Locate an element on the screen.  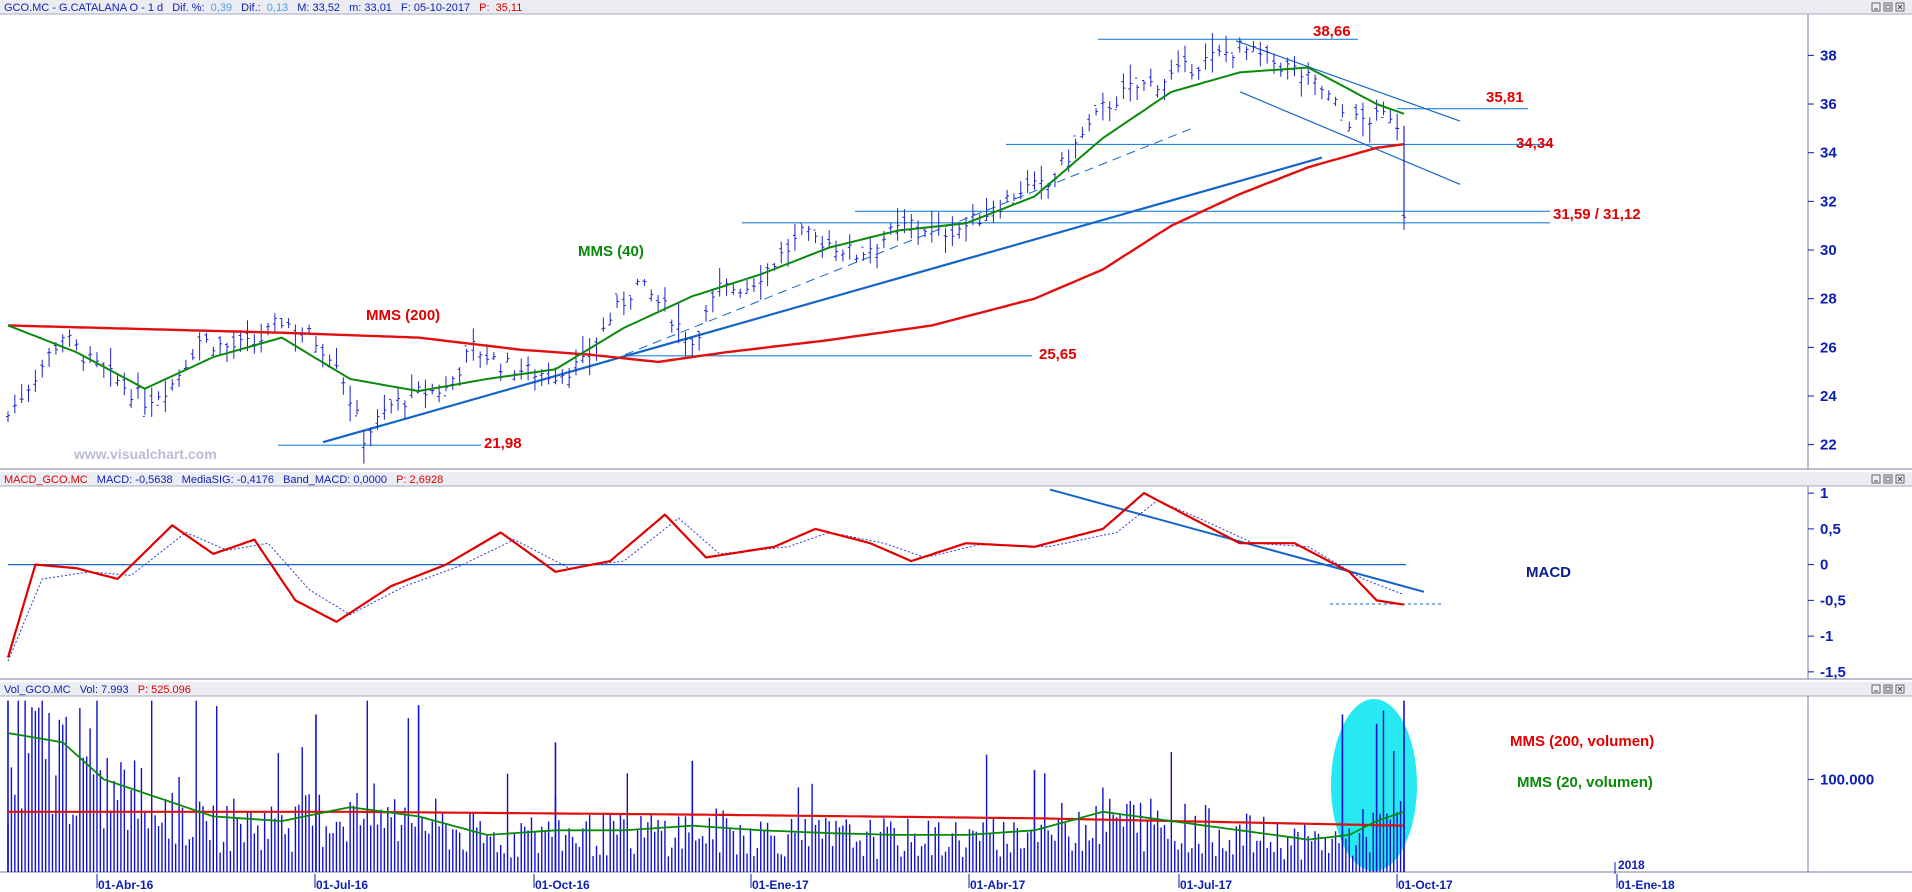
volume-highlight-ellipse is located at coordinates (1374, 785).